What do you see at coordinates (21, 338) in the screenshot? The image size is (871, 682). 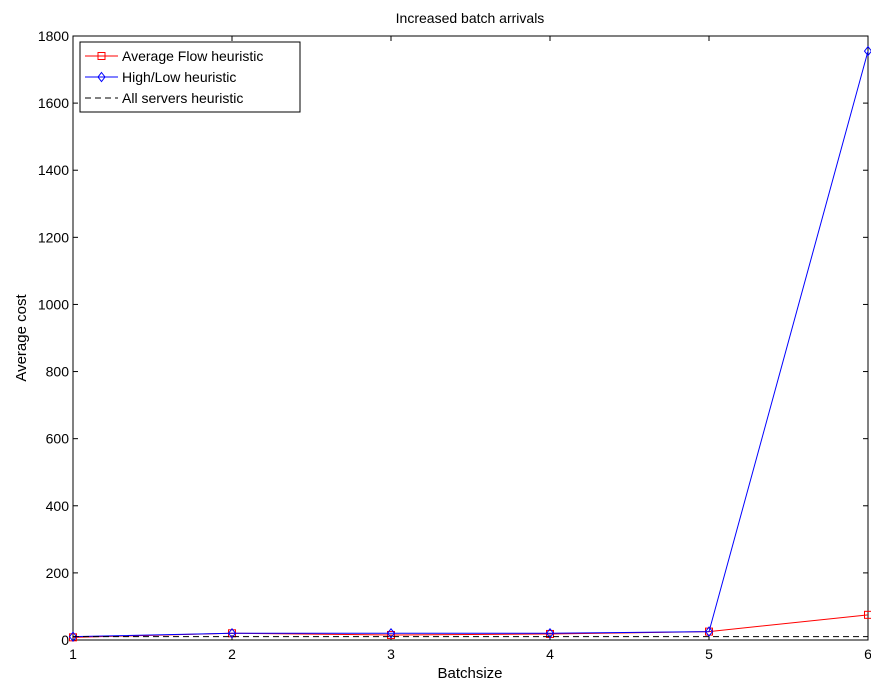 I see `y-axis-label: Average cost` at bounding box center [21, 338].